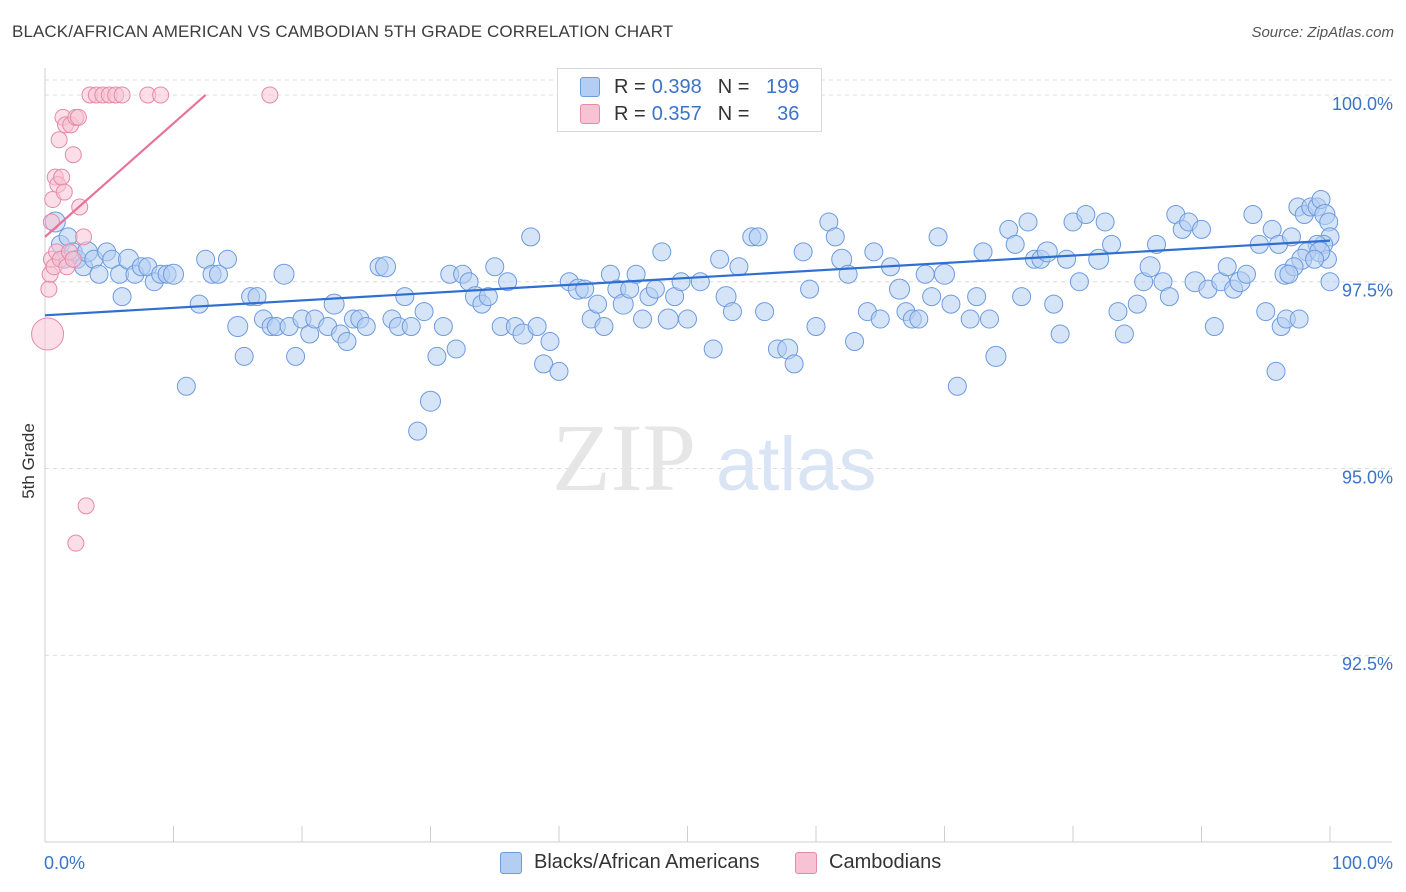 This screenshot has width=1406, height=892. I want to click on legend-item-cambodians: Cambodians, so click(868, 862).